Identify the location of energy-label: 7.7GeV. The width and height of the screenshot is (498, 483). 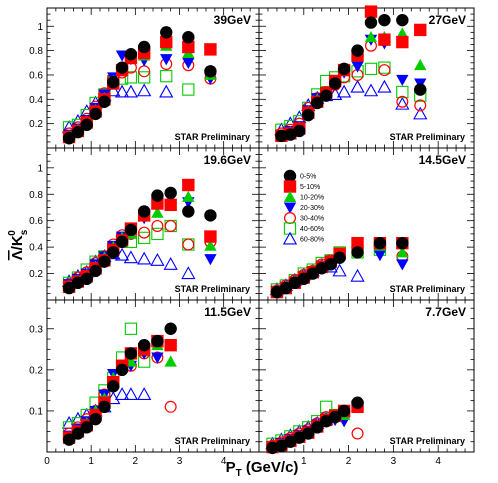
(445, 312).